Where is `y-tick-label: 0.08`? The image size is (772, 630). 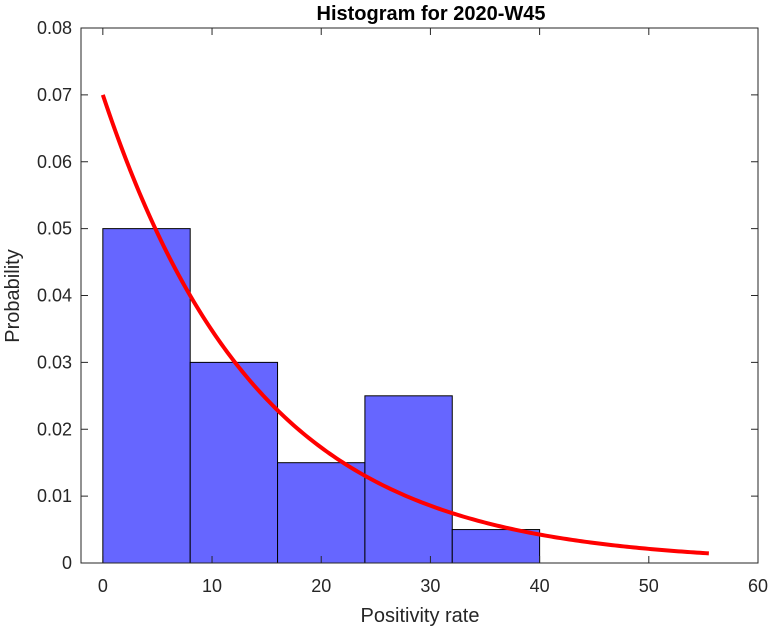 y-tick-label: 0.08 is located at coordinates (54, 28).